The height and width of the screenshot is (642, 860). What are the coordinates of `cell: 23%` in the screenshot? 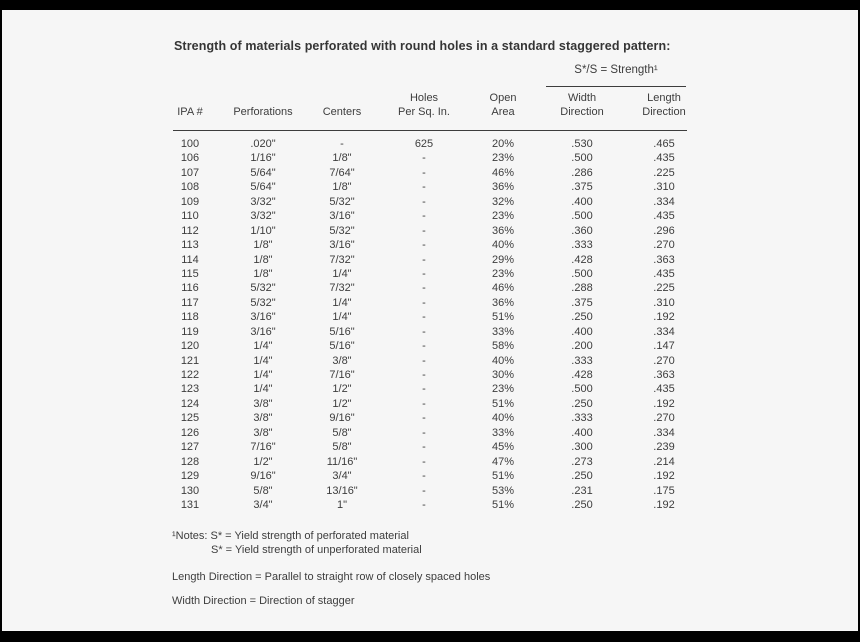 It's located at (503, 273).